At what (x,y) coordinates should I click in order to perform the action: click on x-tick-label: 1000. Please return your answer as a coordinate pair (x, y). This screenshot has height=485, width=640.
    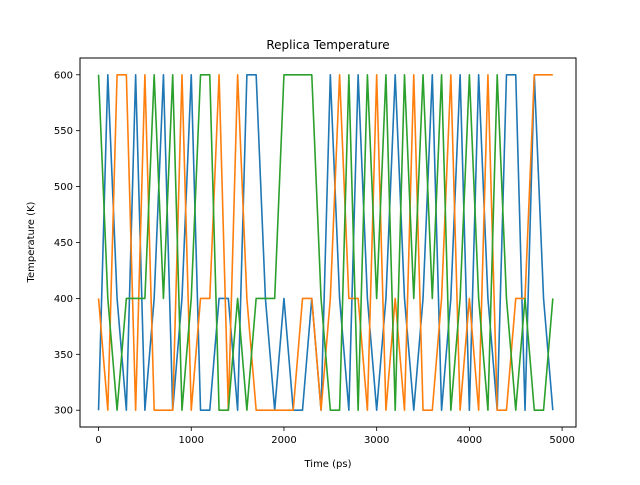
    Looking at the image, I should click on (191, 440).